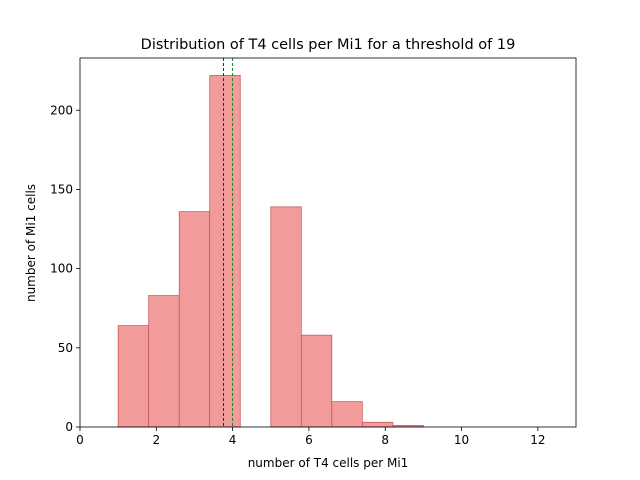 Image resolution: width=640 pixels, height=480 pixels. I want to click on y-tick-label: 200, so click(61, 110).